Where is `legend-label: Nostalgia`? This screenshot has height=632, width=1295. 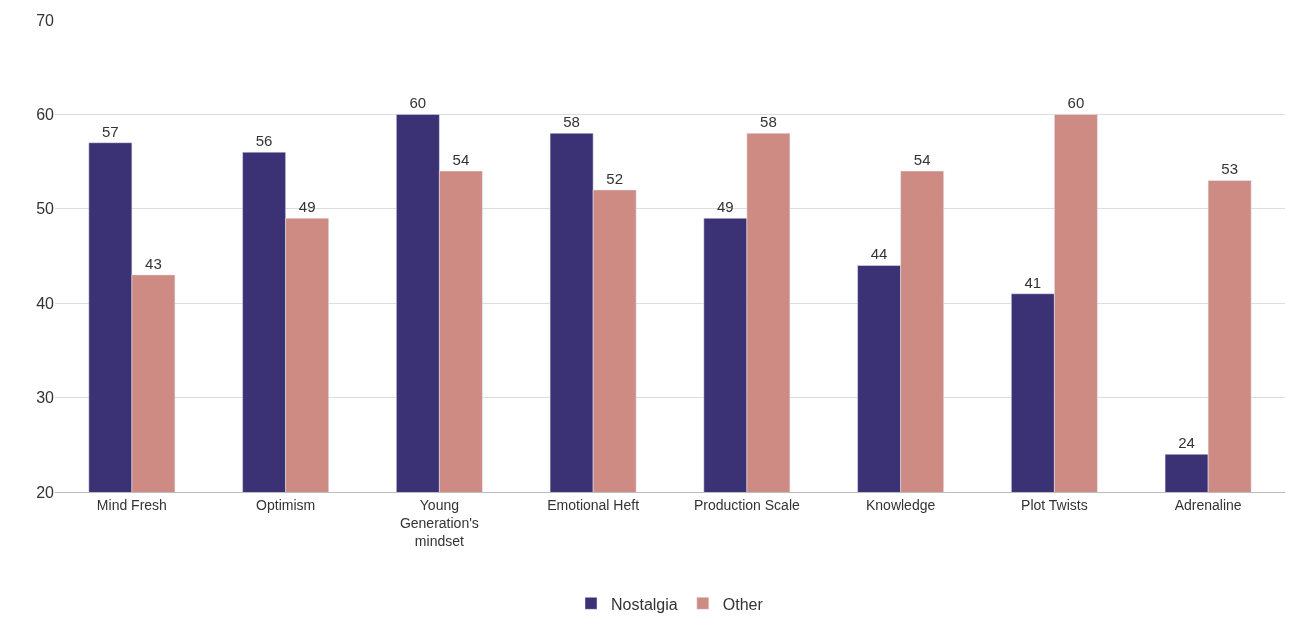 legend-label: Nostalgia is located at coordinates (644, 604).